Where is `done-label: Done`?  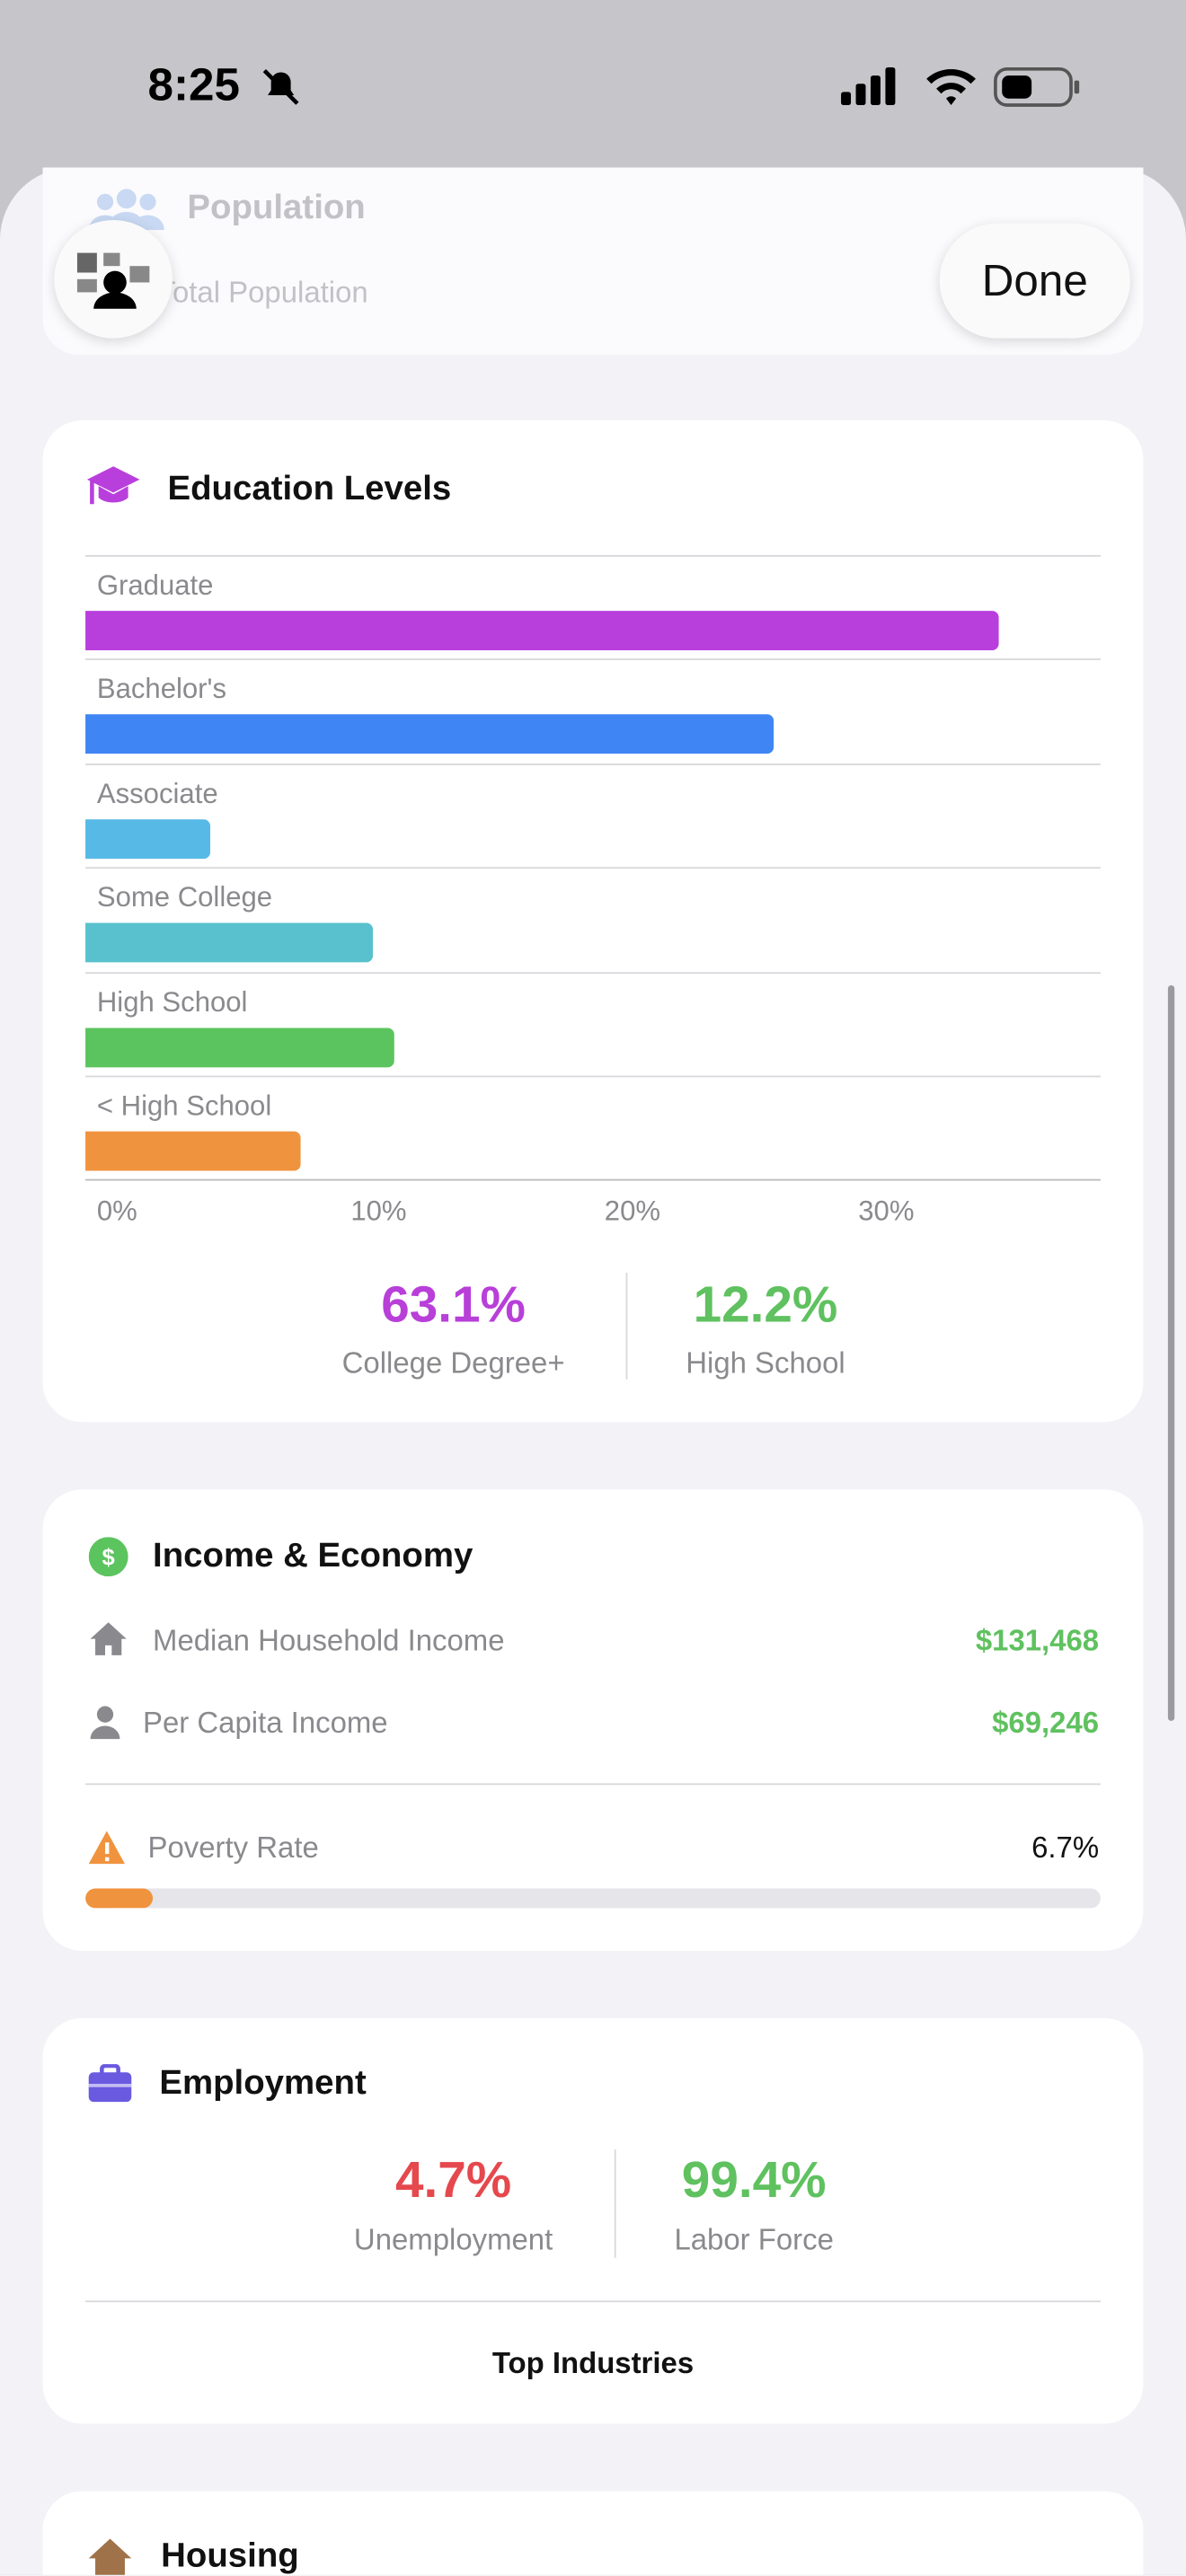
done-label: Done is located at coordinates (1034, 281).